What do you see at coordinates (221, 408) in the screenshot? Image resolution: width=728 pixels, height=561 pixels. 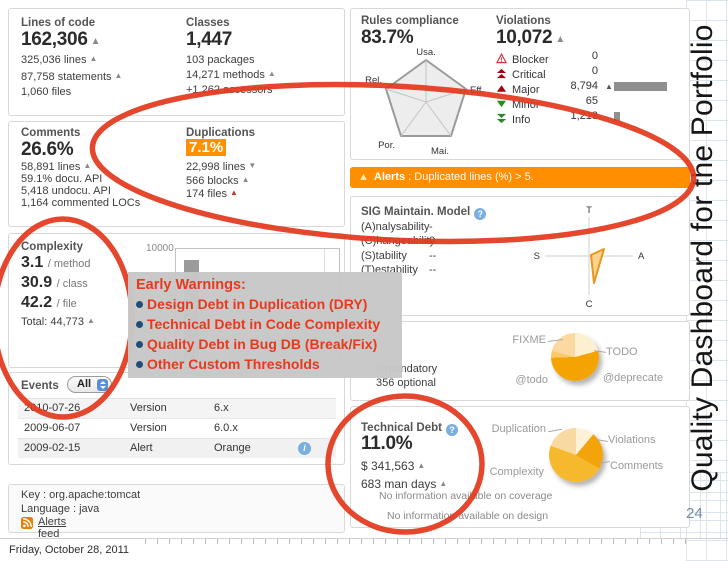 I see `event-name: 6.x` at bounding box center [221, 408].